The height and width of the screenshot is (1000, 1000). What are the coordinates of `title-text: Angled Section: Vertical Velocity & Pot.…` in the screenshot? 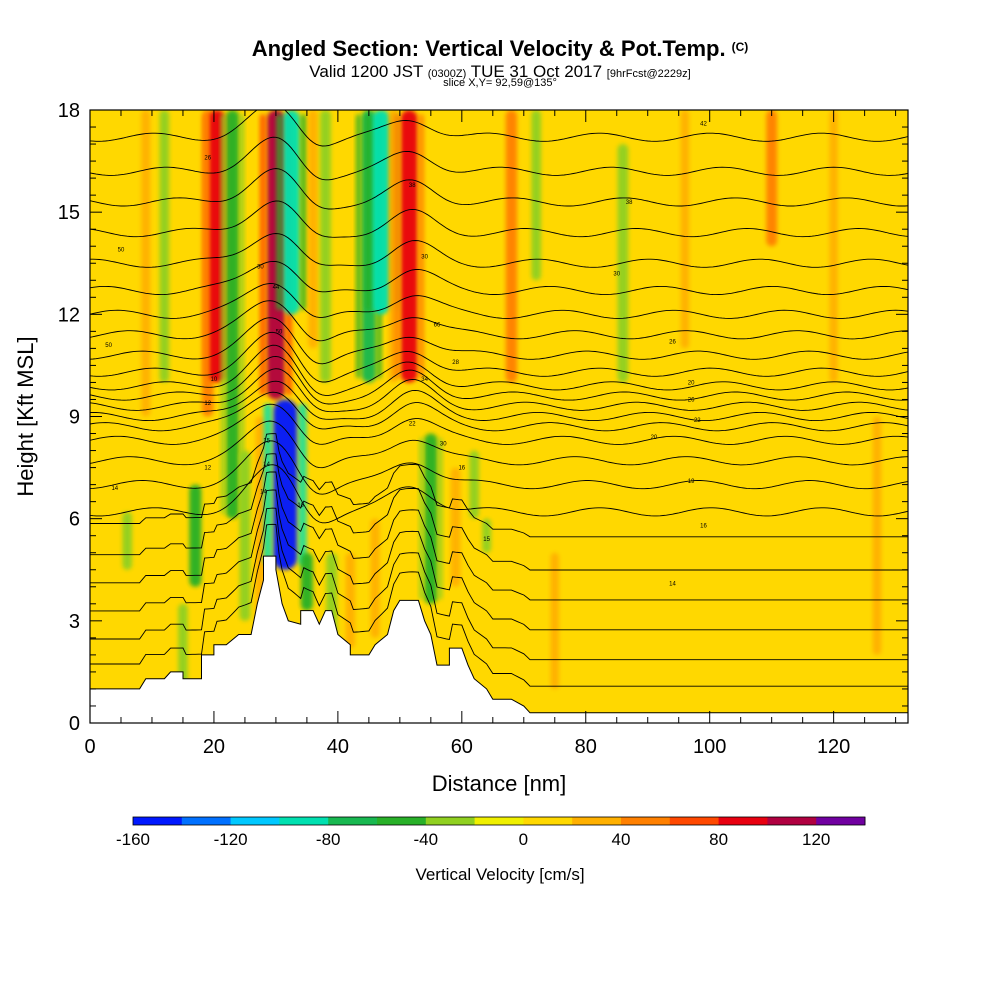 It's located at (488, 48).